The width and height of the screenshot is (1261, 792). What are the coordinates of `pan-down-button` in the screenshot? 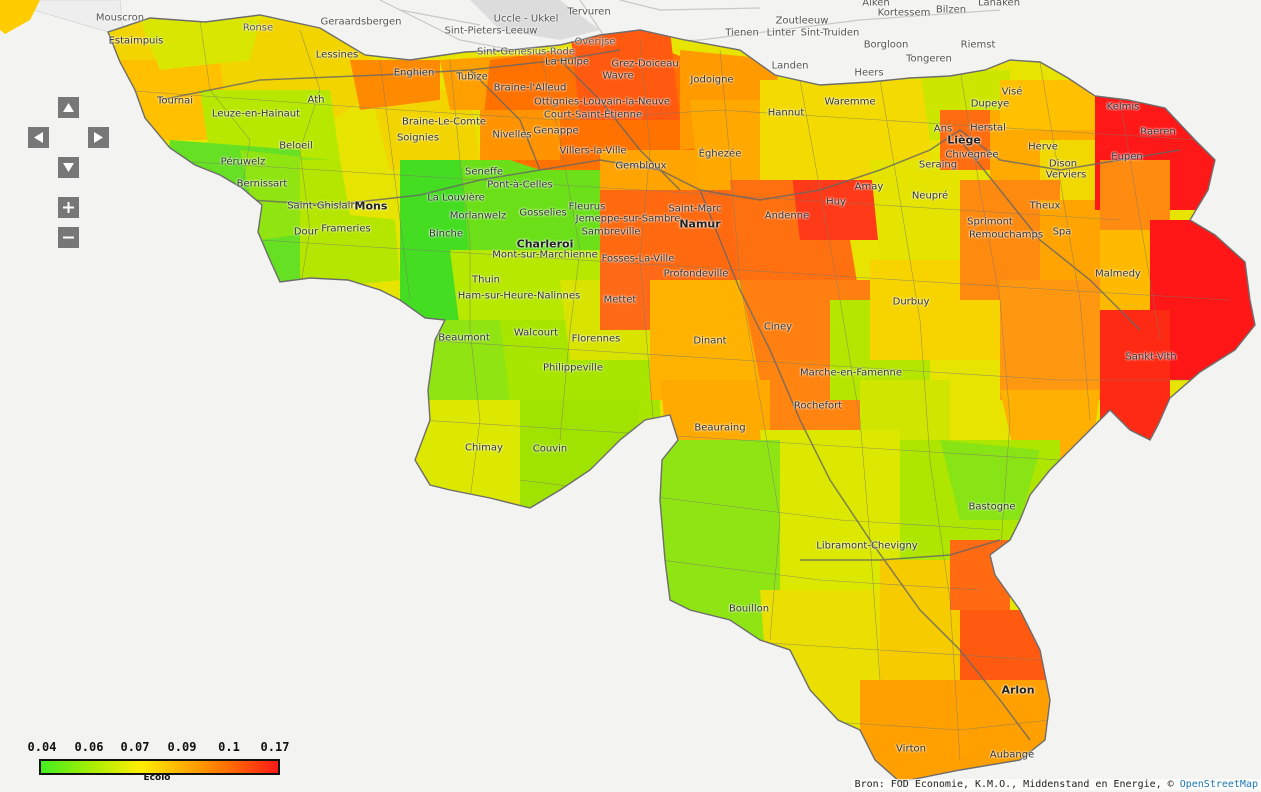 It's located at (68, 167).